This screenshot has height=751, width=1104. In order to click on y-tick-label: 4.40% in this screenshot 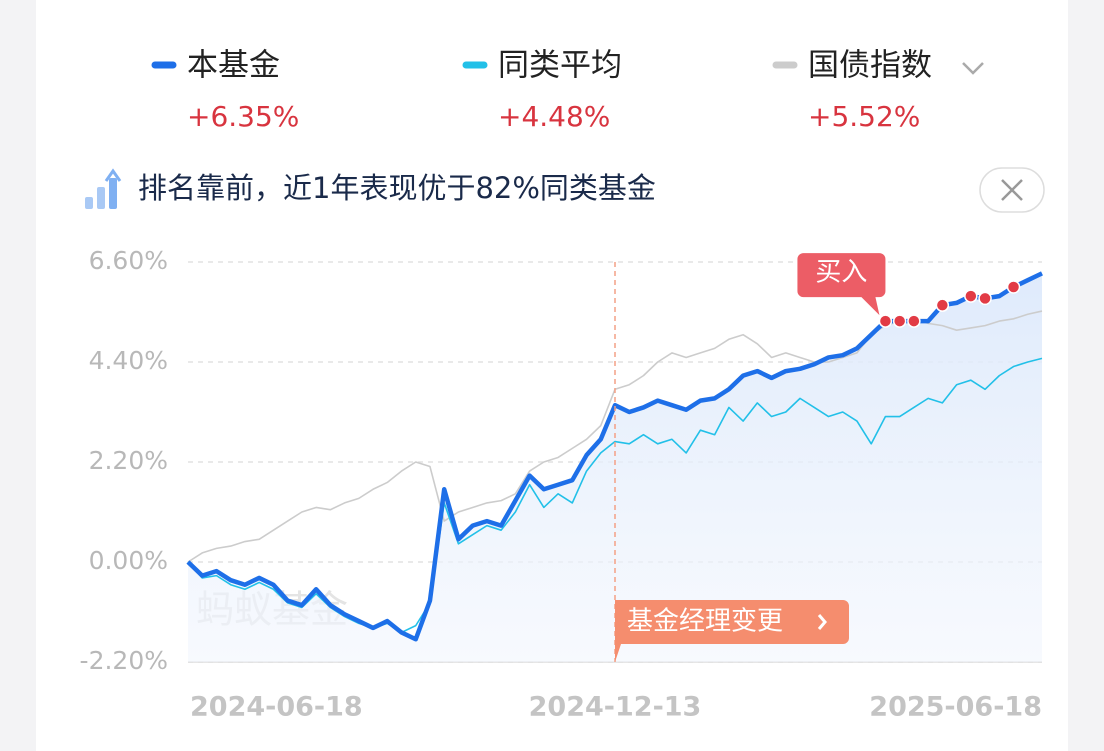, I will do `click(128, 360)`.